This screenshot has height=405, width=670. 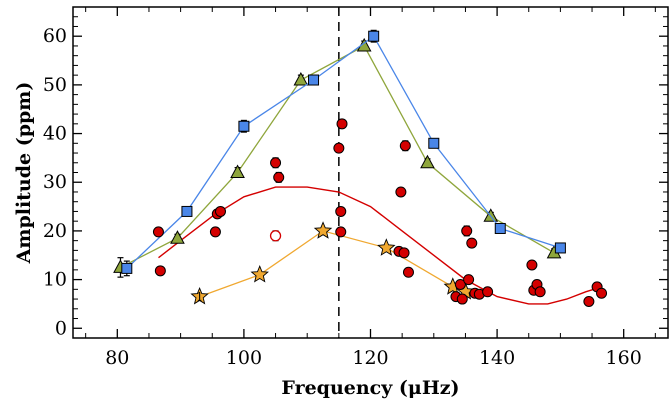 I want to click on y-axis-title: Amplitude (ppm), so click(x=24, y=173).